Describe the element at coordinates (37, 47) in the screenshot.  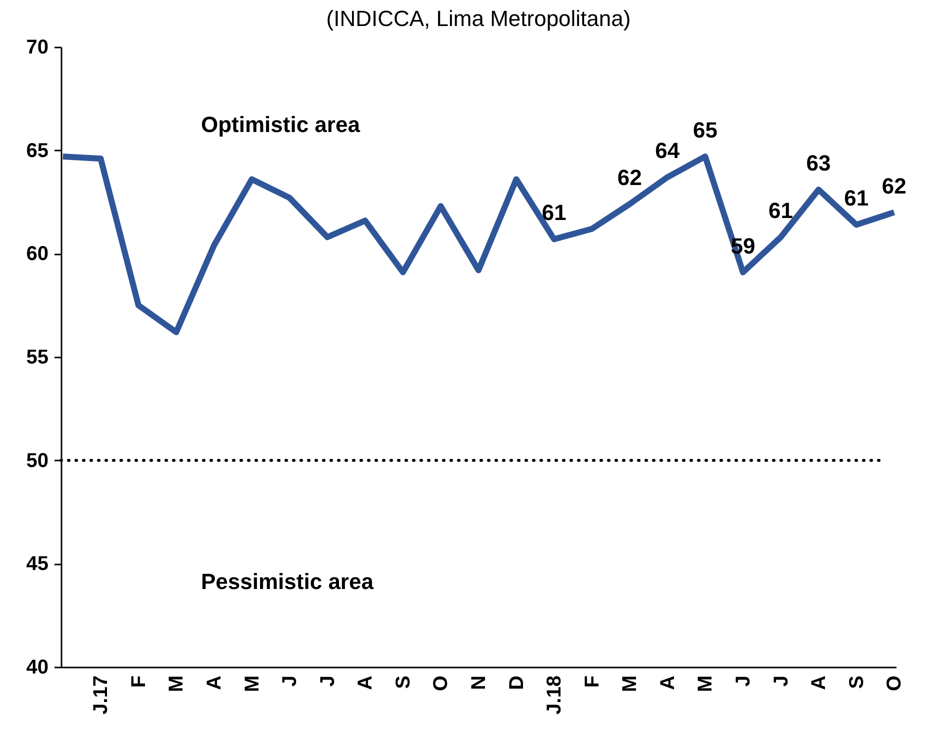
I see `y-tick-label: 70` at that location.